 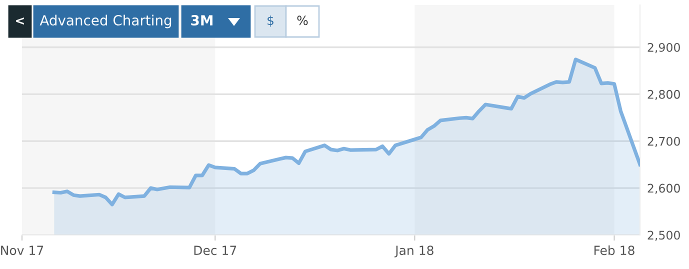 I want to click on x-tick-label: Dec 17, so click(x=215, y=251).